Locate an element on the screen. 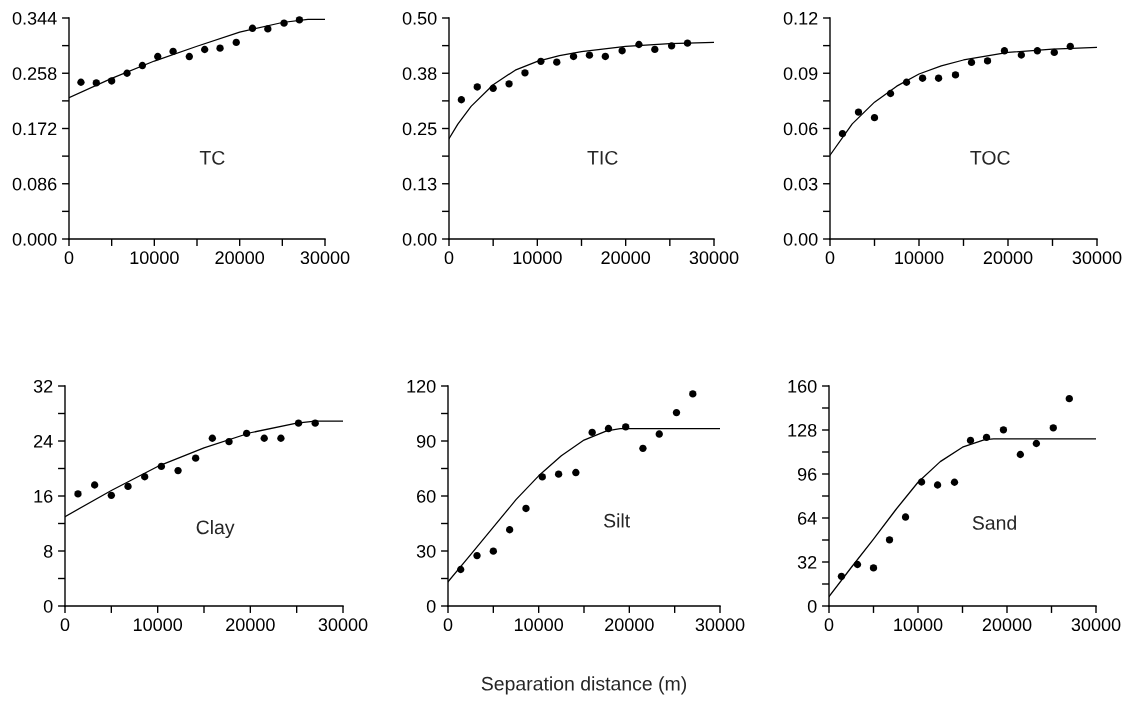 Image resolution: width=1133 pixels, height=702 pixels. y-tick-label: 0.12 is located at coordinates (800, 18).